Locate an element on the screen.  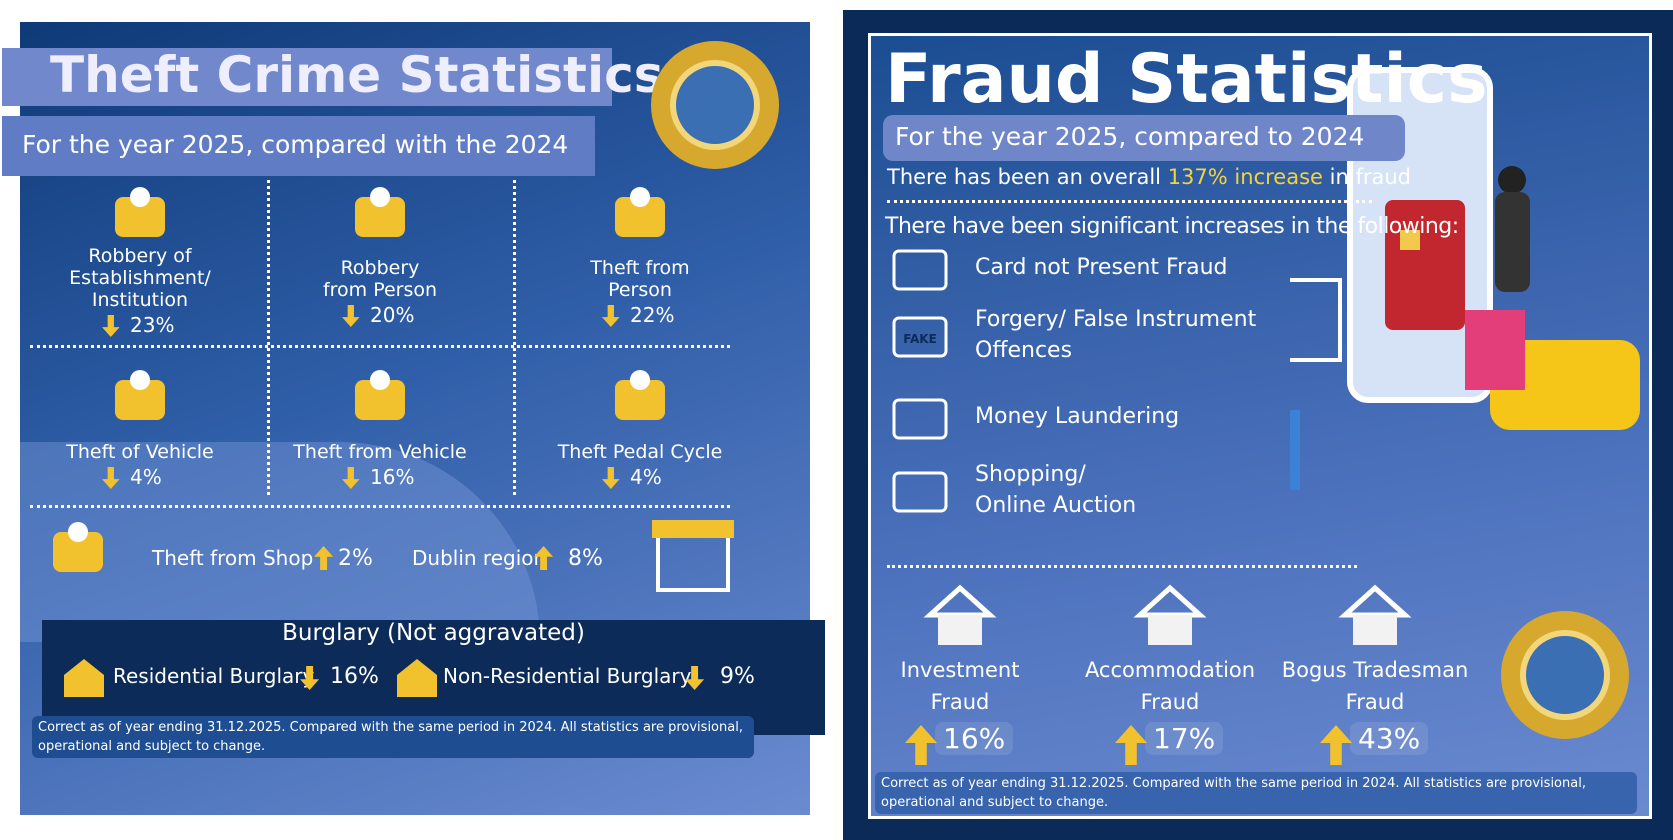
subtitle-pill is located at coordinates (1144, 138).